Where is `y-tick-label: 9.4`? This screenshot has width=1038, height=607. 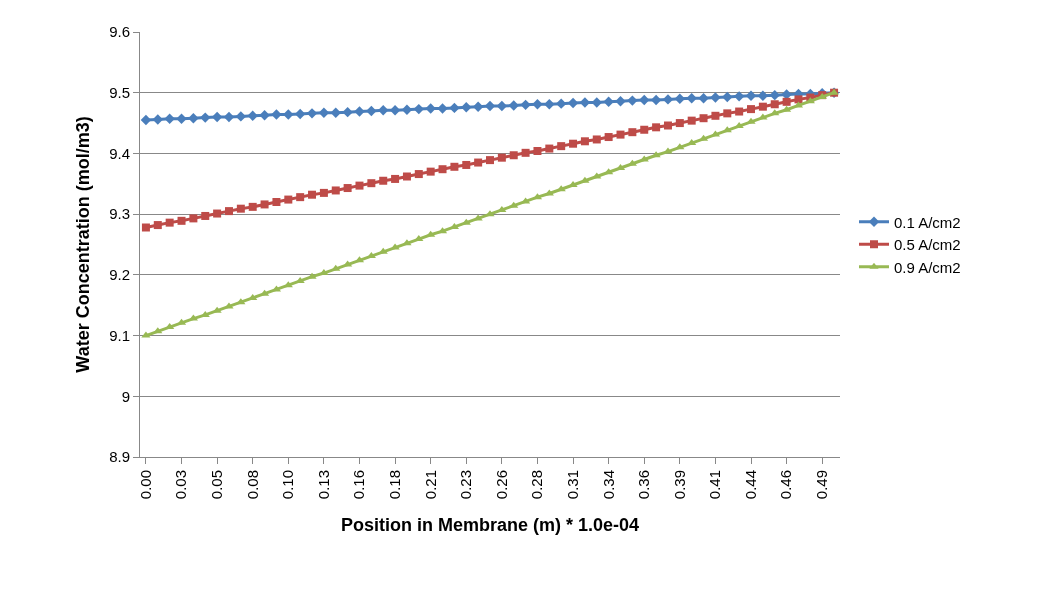
y-tick-label: 9.4 is located at coordinates (119, 153).